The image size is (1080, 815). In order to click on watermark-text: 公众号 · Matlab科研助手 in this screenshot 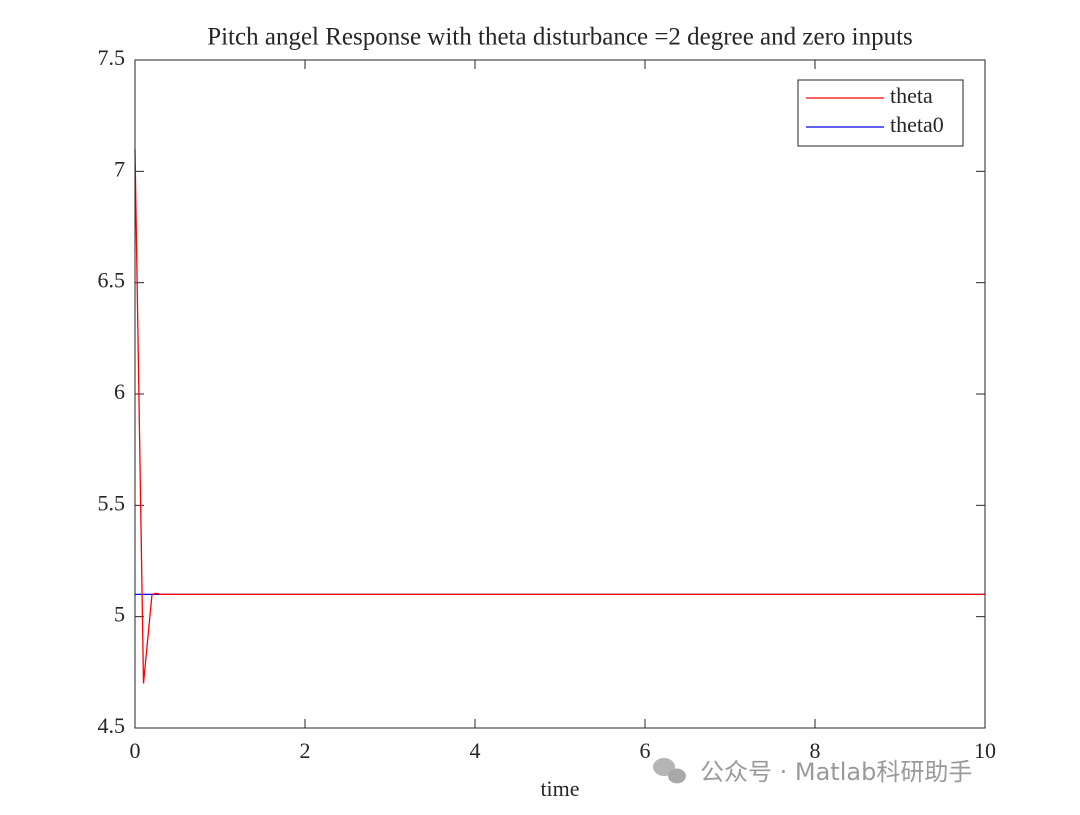, I will do `click(836, 772)`.